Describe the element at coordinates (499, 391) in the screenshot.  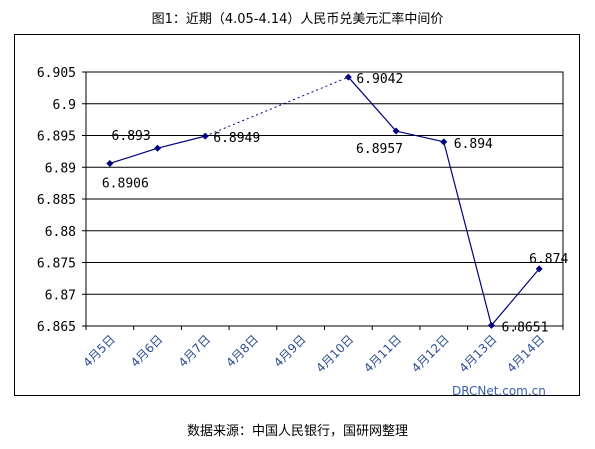
I see `watermark: DRCNet.com.cn` at that location.